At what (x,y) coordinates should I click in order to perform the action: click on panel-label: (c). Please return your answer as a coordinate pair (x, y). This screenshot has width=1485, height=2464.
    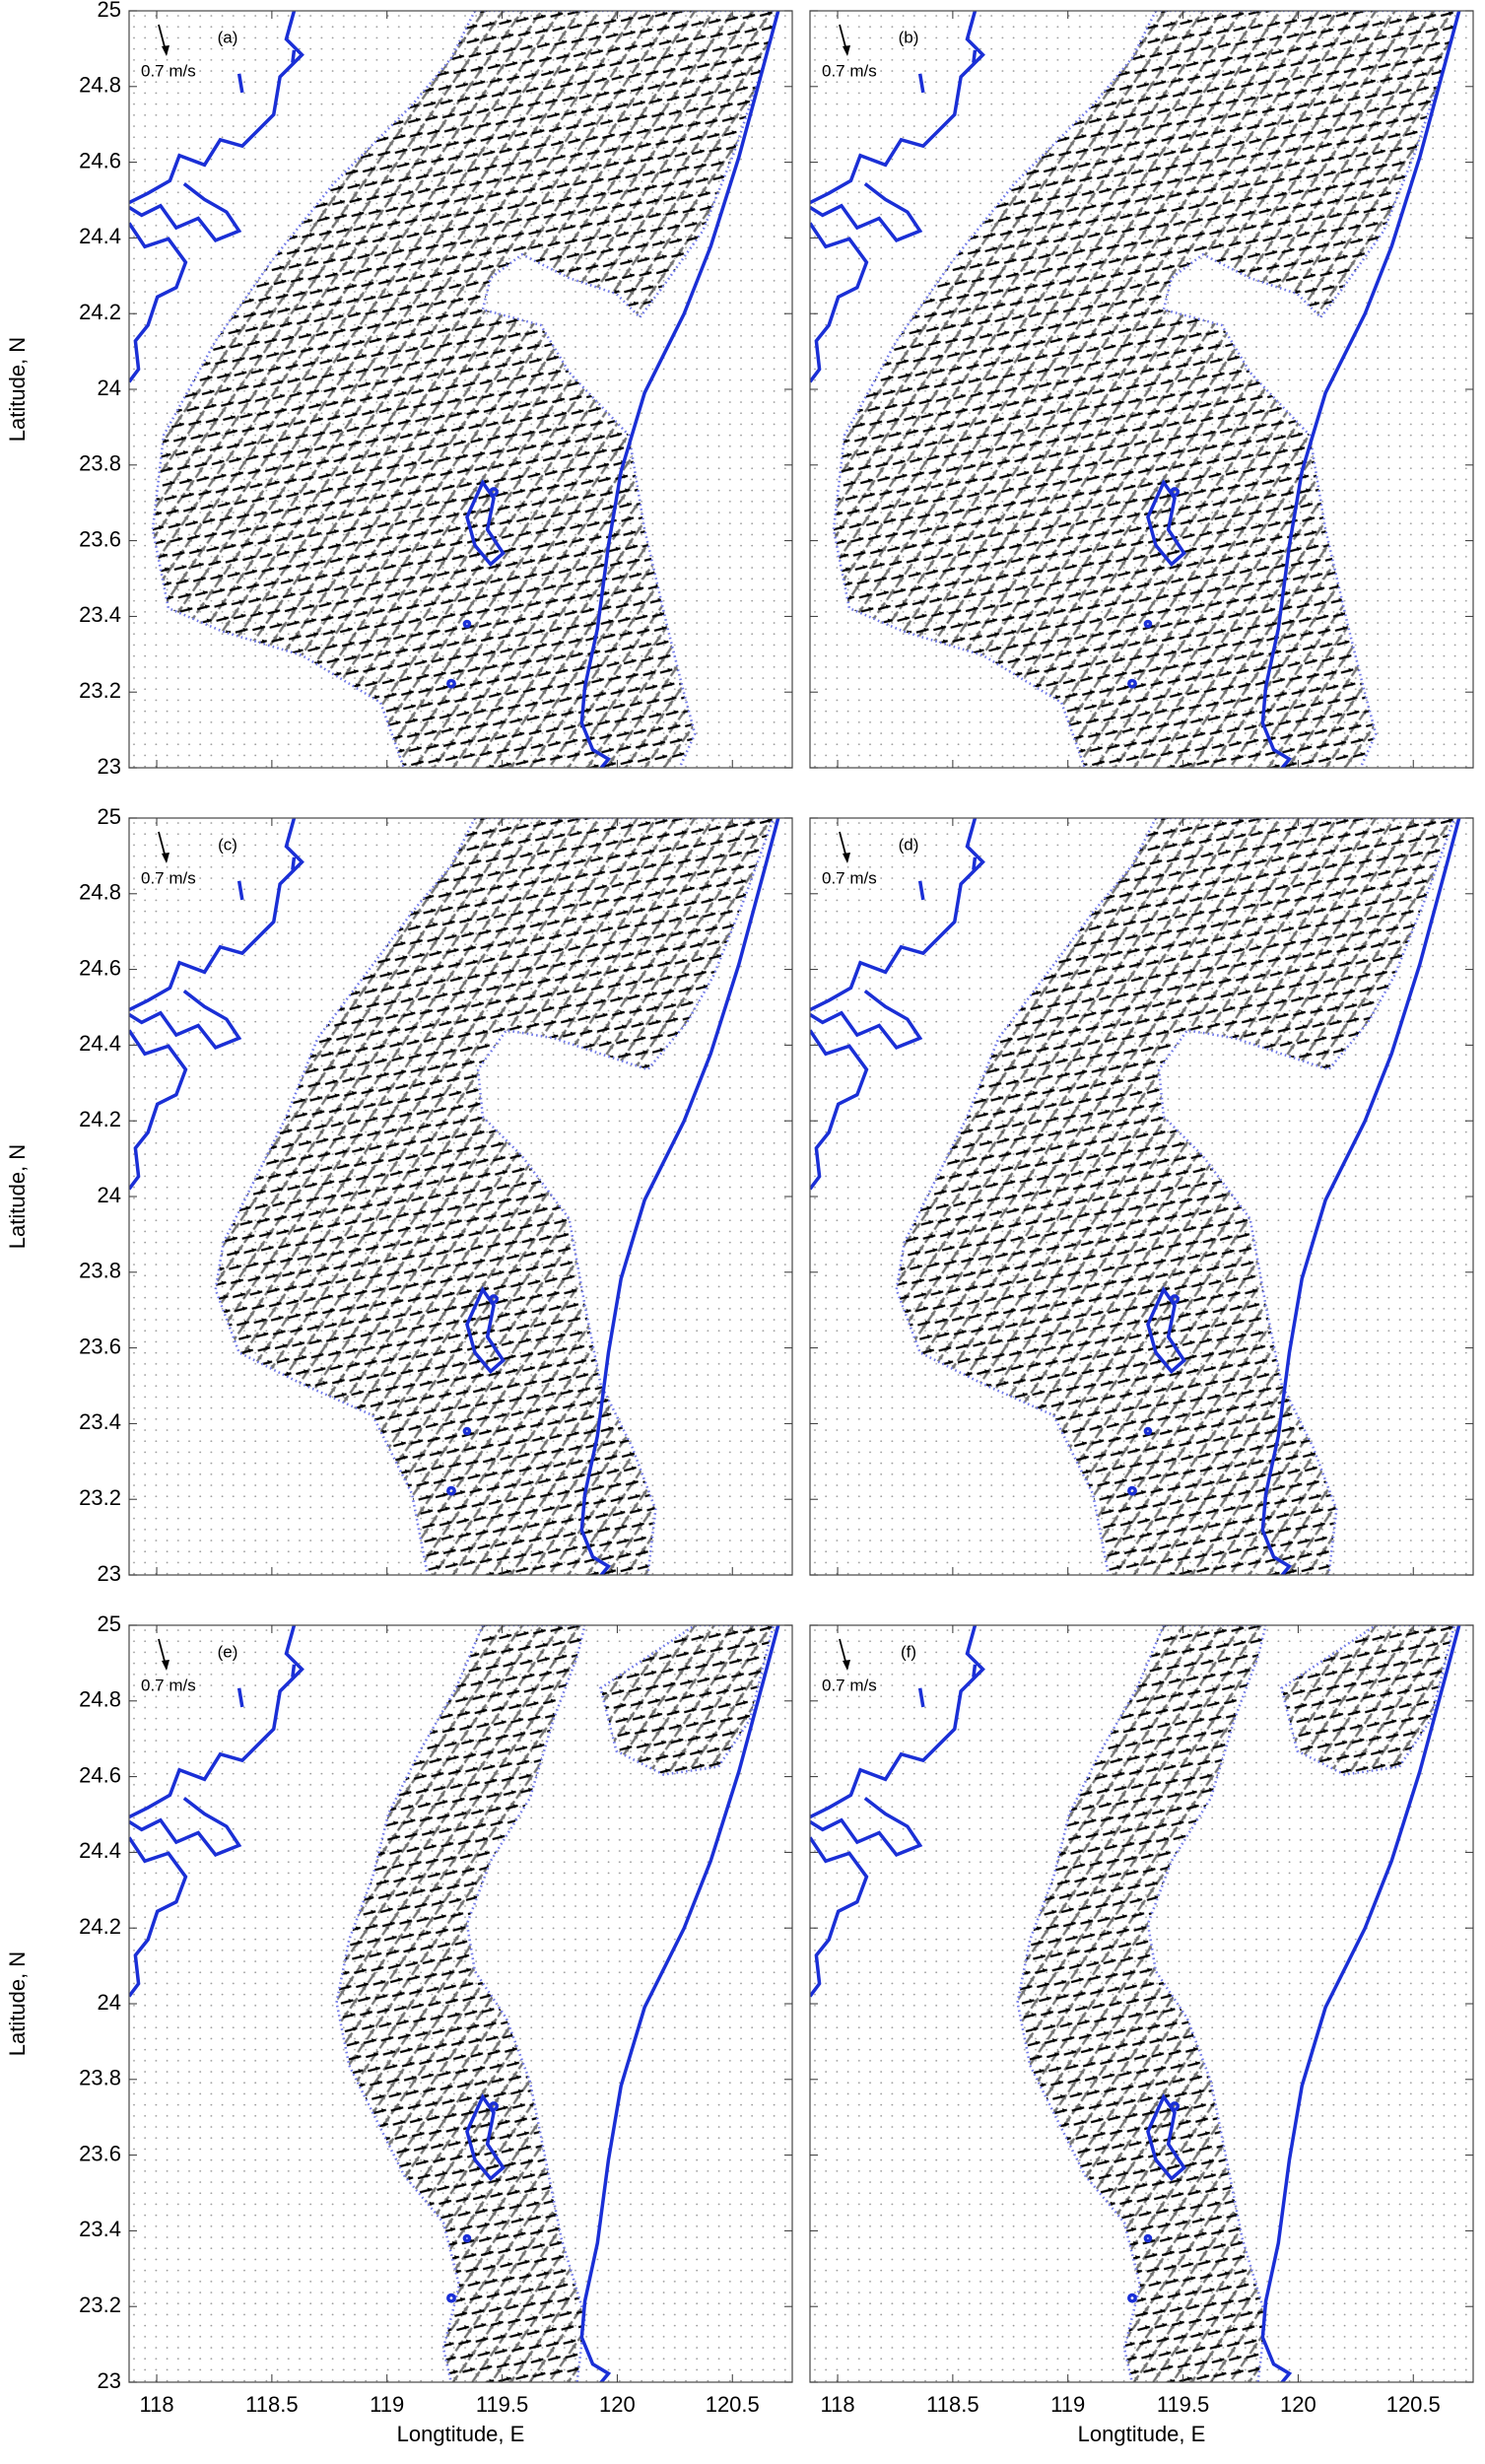
    Looking at the image, I should click on (228, 844).